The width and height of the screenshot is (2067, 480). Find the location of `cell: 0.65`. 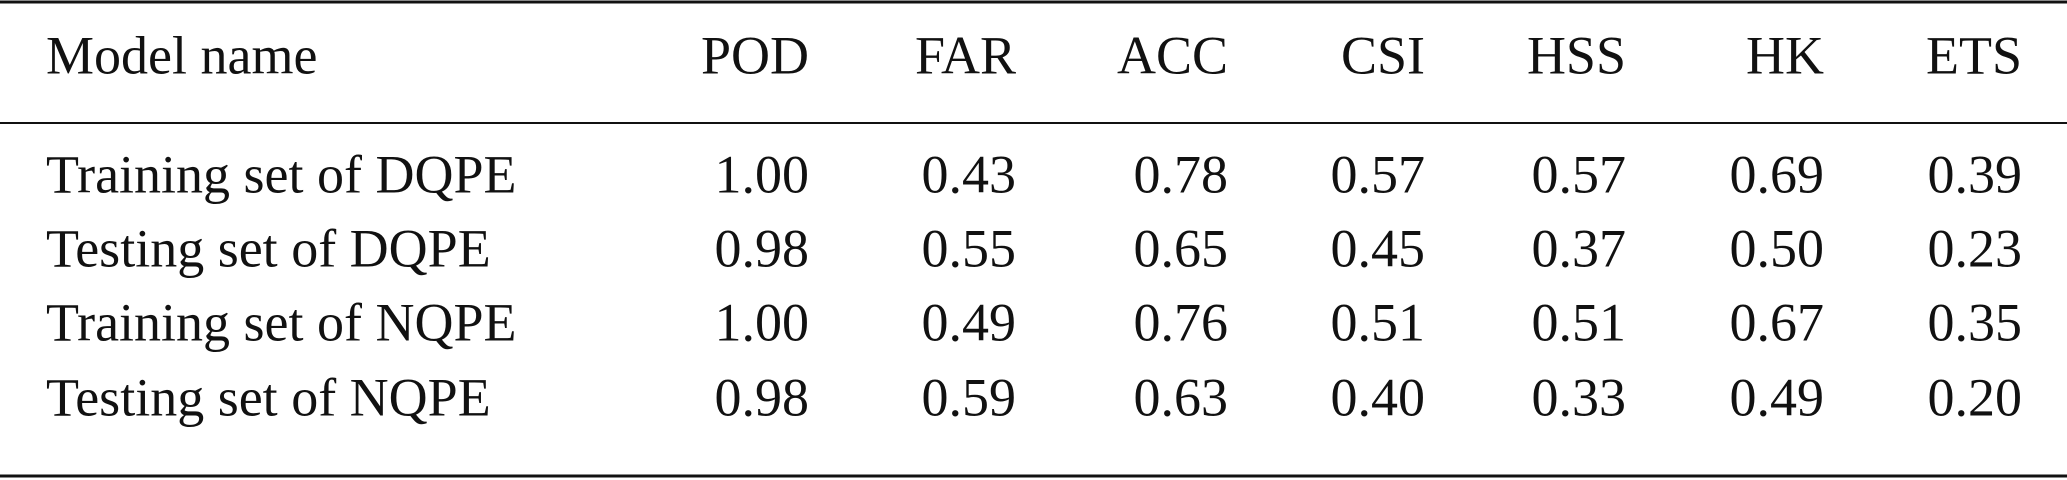

cell: 0.65 is located at coordinates (1181, 248).